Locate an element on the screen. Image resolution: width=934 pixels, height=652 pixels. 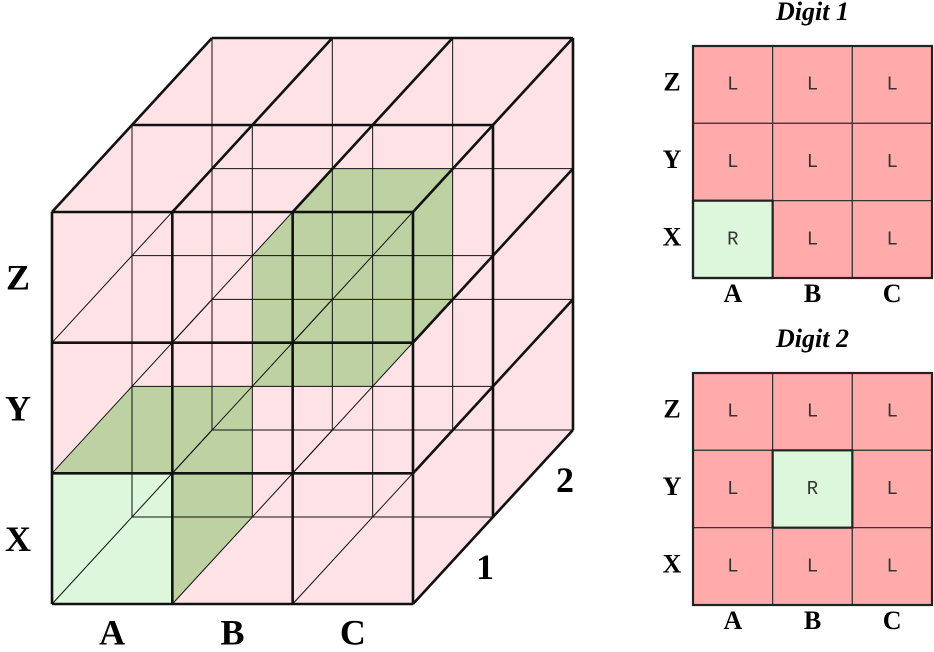
col-label: C is located at coordinates (353, 632).